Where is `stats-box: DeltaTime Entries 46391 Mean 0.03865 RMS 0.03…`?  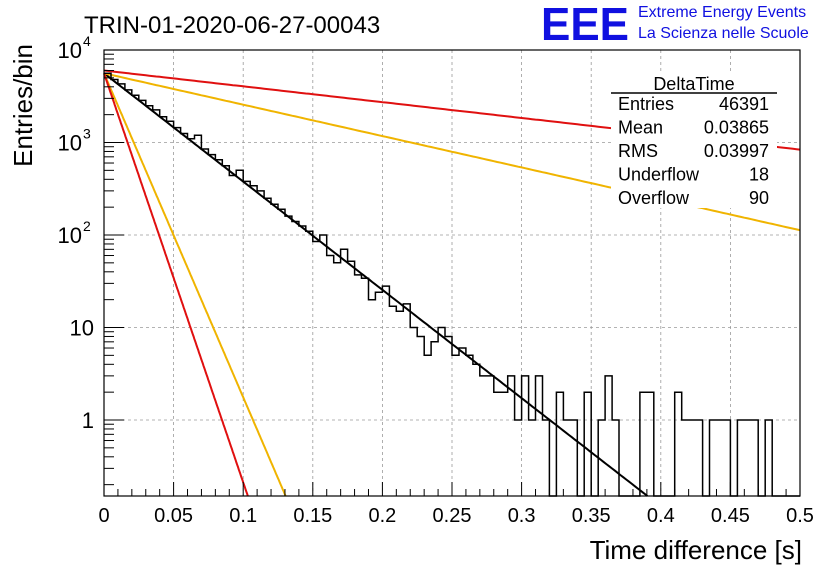
stats-box: DeltaTime Entries 46391 Mean 0.03865 RMS 0.03… is located at coordinates (694, 141).